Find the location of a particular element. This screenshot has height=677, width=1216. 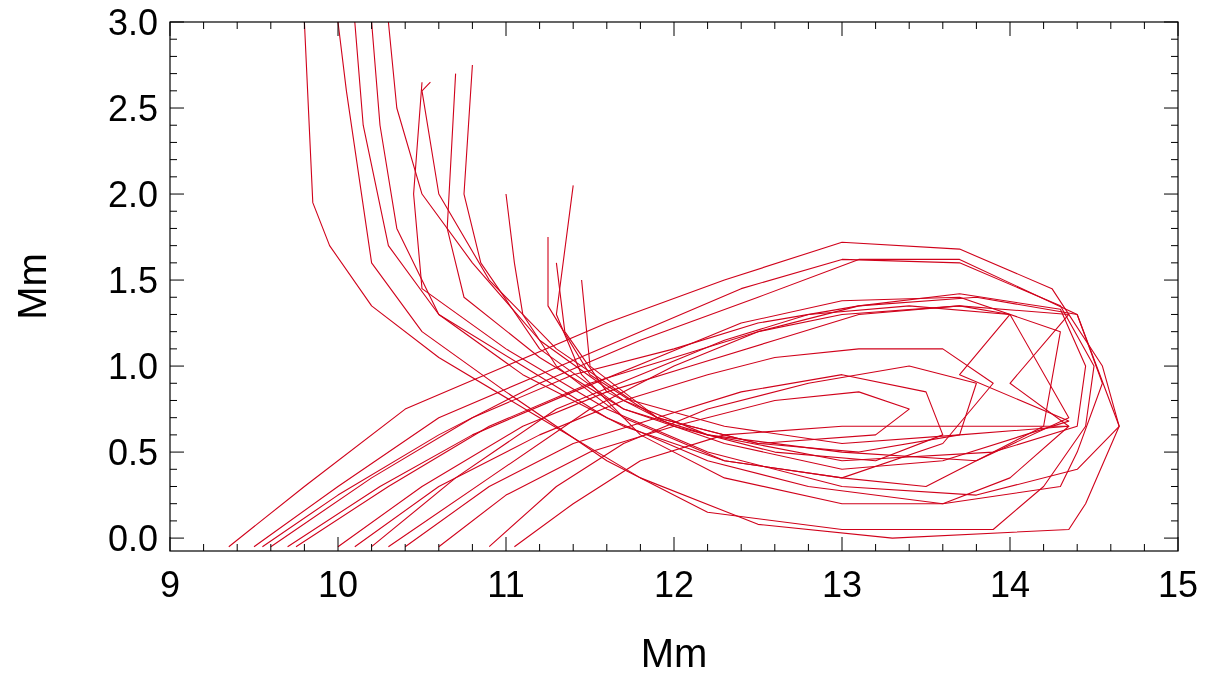

x-tick-label: 11 is located at coordinates (506, 584).